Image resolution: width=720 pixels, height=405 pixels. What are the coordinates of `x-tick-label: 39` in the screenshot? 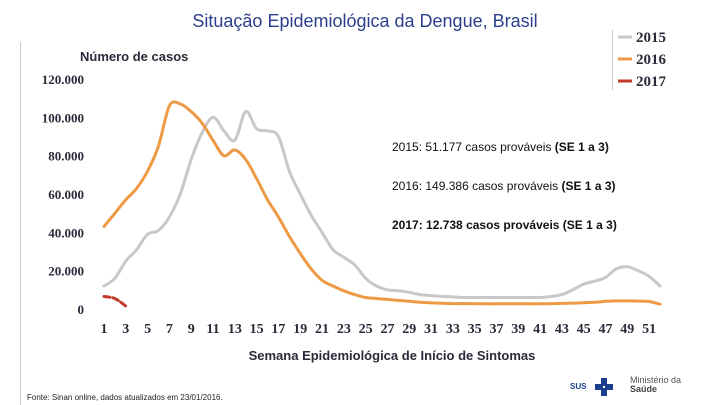 It's located at (518, 329).